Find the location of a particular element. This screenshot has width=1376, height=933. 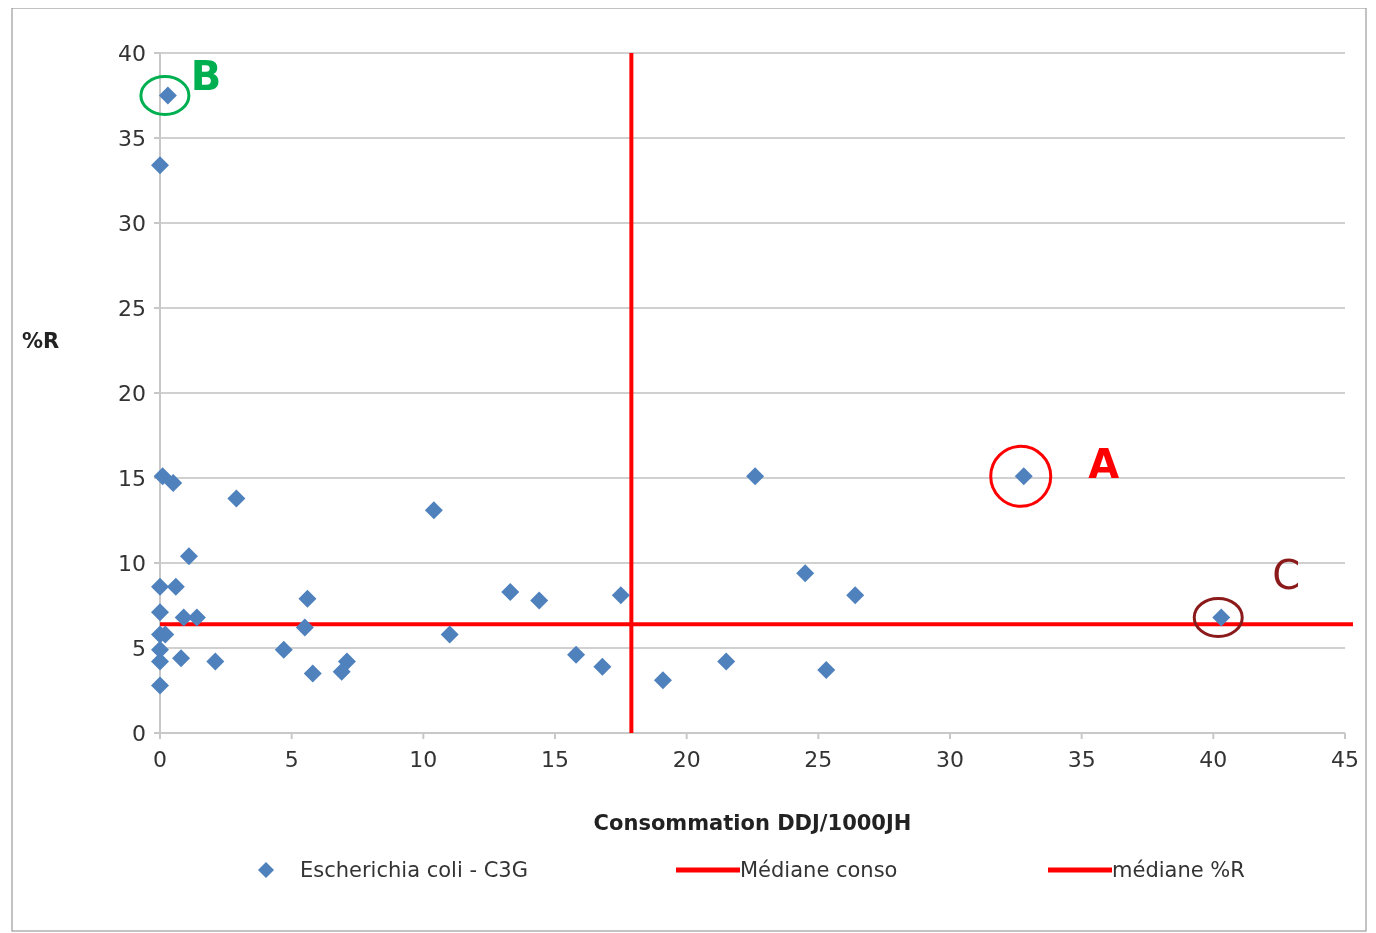

x-axis-title: Consommation DDJ/1000JH is located at coordinates (752, 823).